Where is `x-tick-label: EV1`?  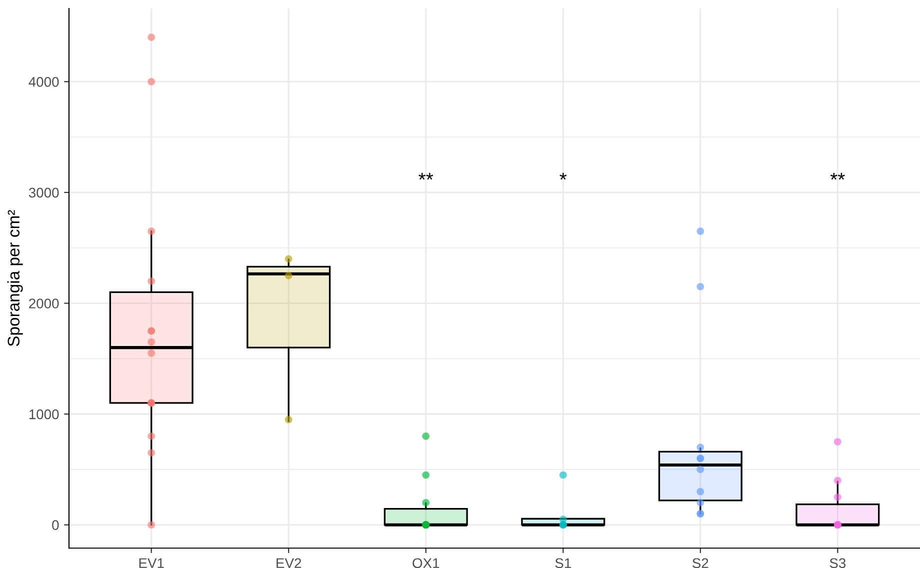 x-tick-label: EV1 is located at coordinates (151, 563).